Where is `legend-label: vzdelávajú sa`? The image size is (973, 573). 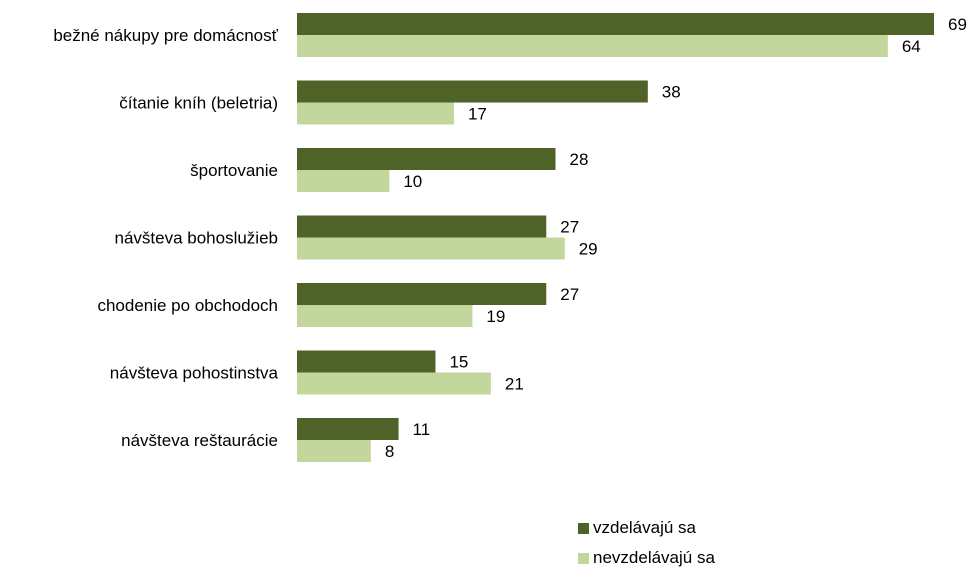
legend-label: vzdelávajú sa is located at coordinates (645, 527).